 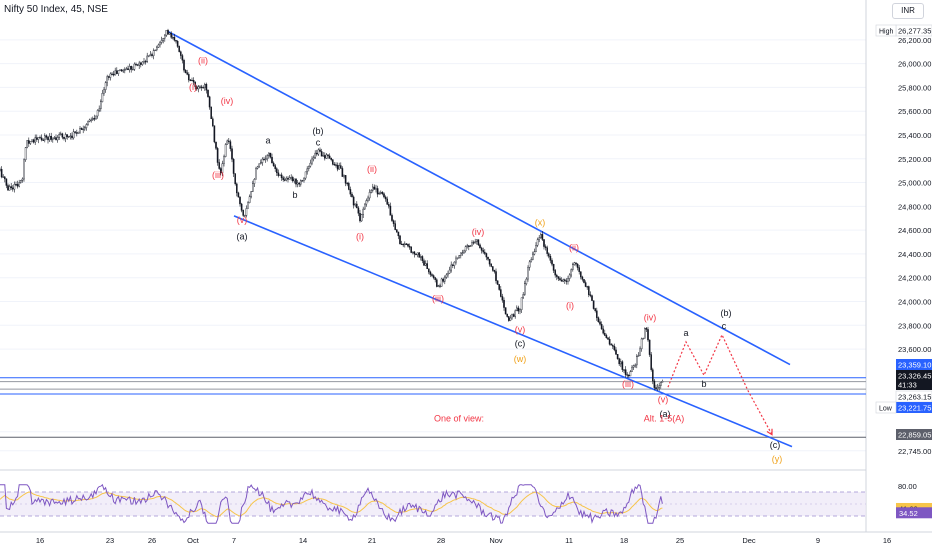 What do you see at coordinates (887, 540) in the screenshot?
I see `time-tick-14: 16` at bounding box center [887, 540].